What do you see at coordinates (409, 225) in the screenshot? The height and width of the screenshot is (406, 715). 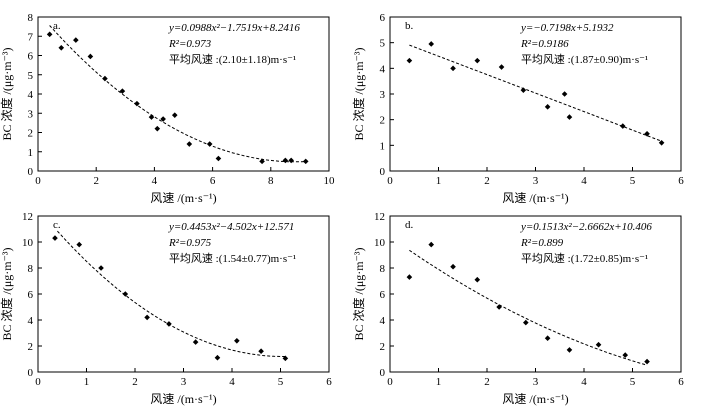 I see `panel-label: d.` at bounding box center [409, 225].